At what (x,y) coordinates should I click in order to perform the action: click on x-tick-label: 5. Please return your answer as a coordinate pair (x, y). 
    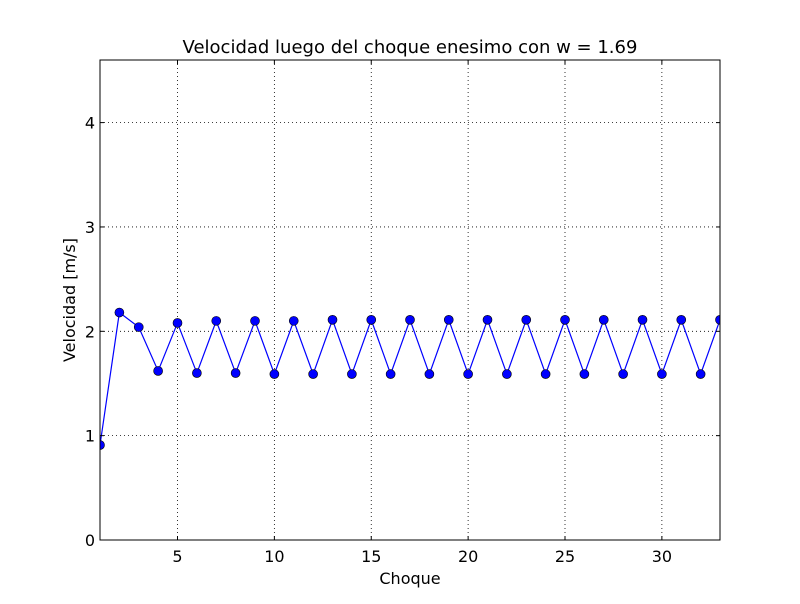
    Looking at the image, I should click on (177, 556).